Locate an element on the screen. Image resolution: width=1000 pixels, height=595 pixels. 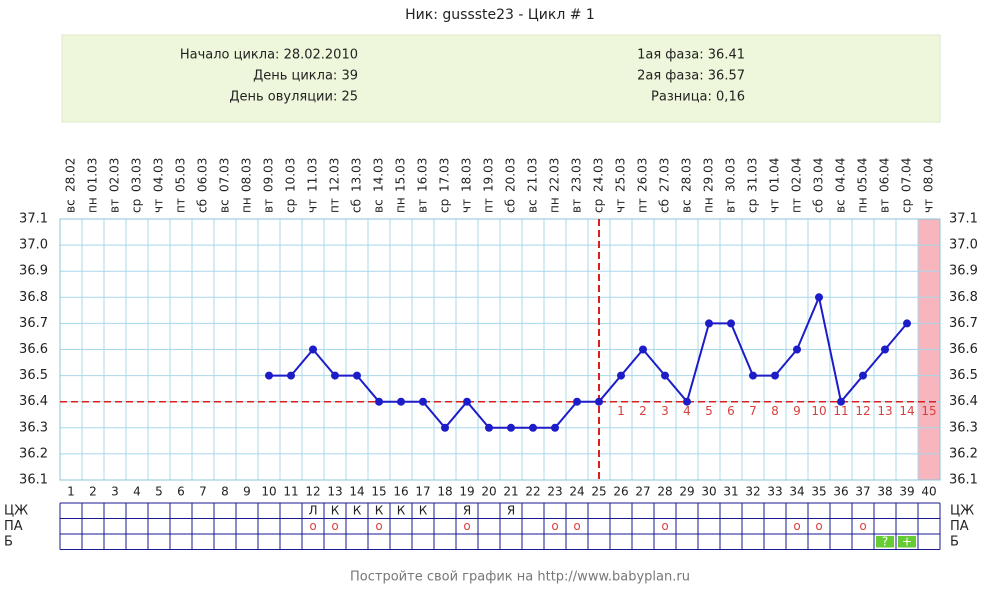
info-left: Начало цикла: 28.02.2010 is located at coordinates (269, 55).